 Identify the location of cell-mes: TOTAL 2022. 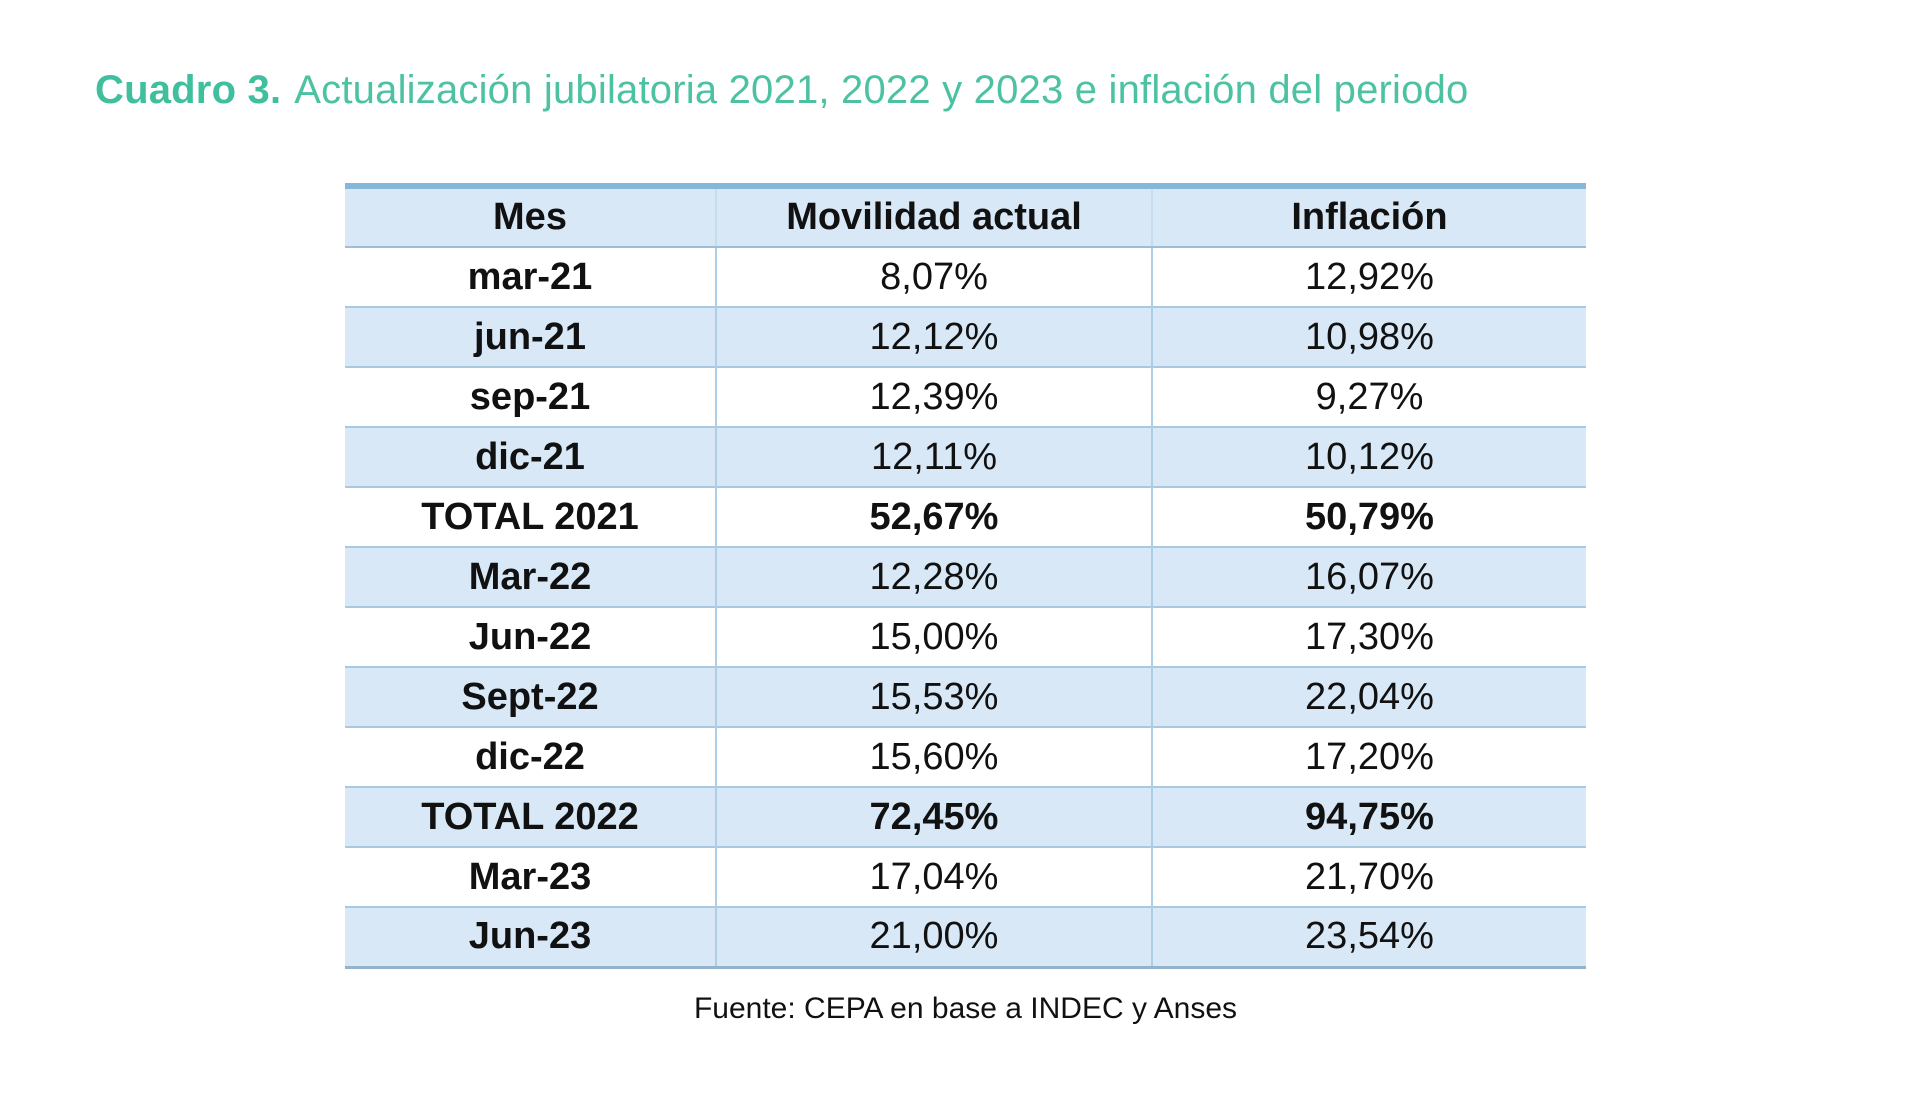
(531, 816).